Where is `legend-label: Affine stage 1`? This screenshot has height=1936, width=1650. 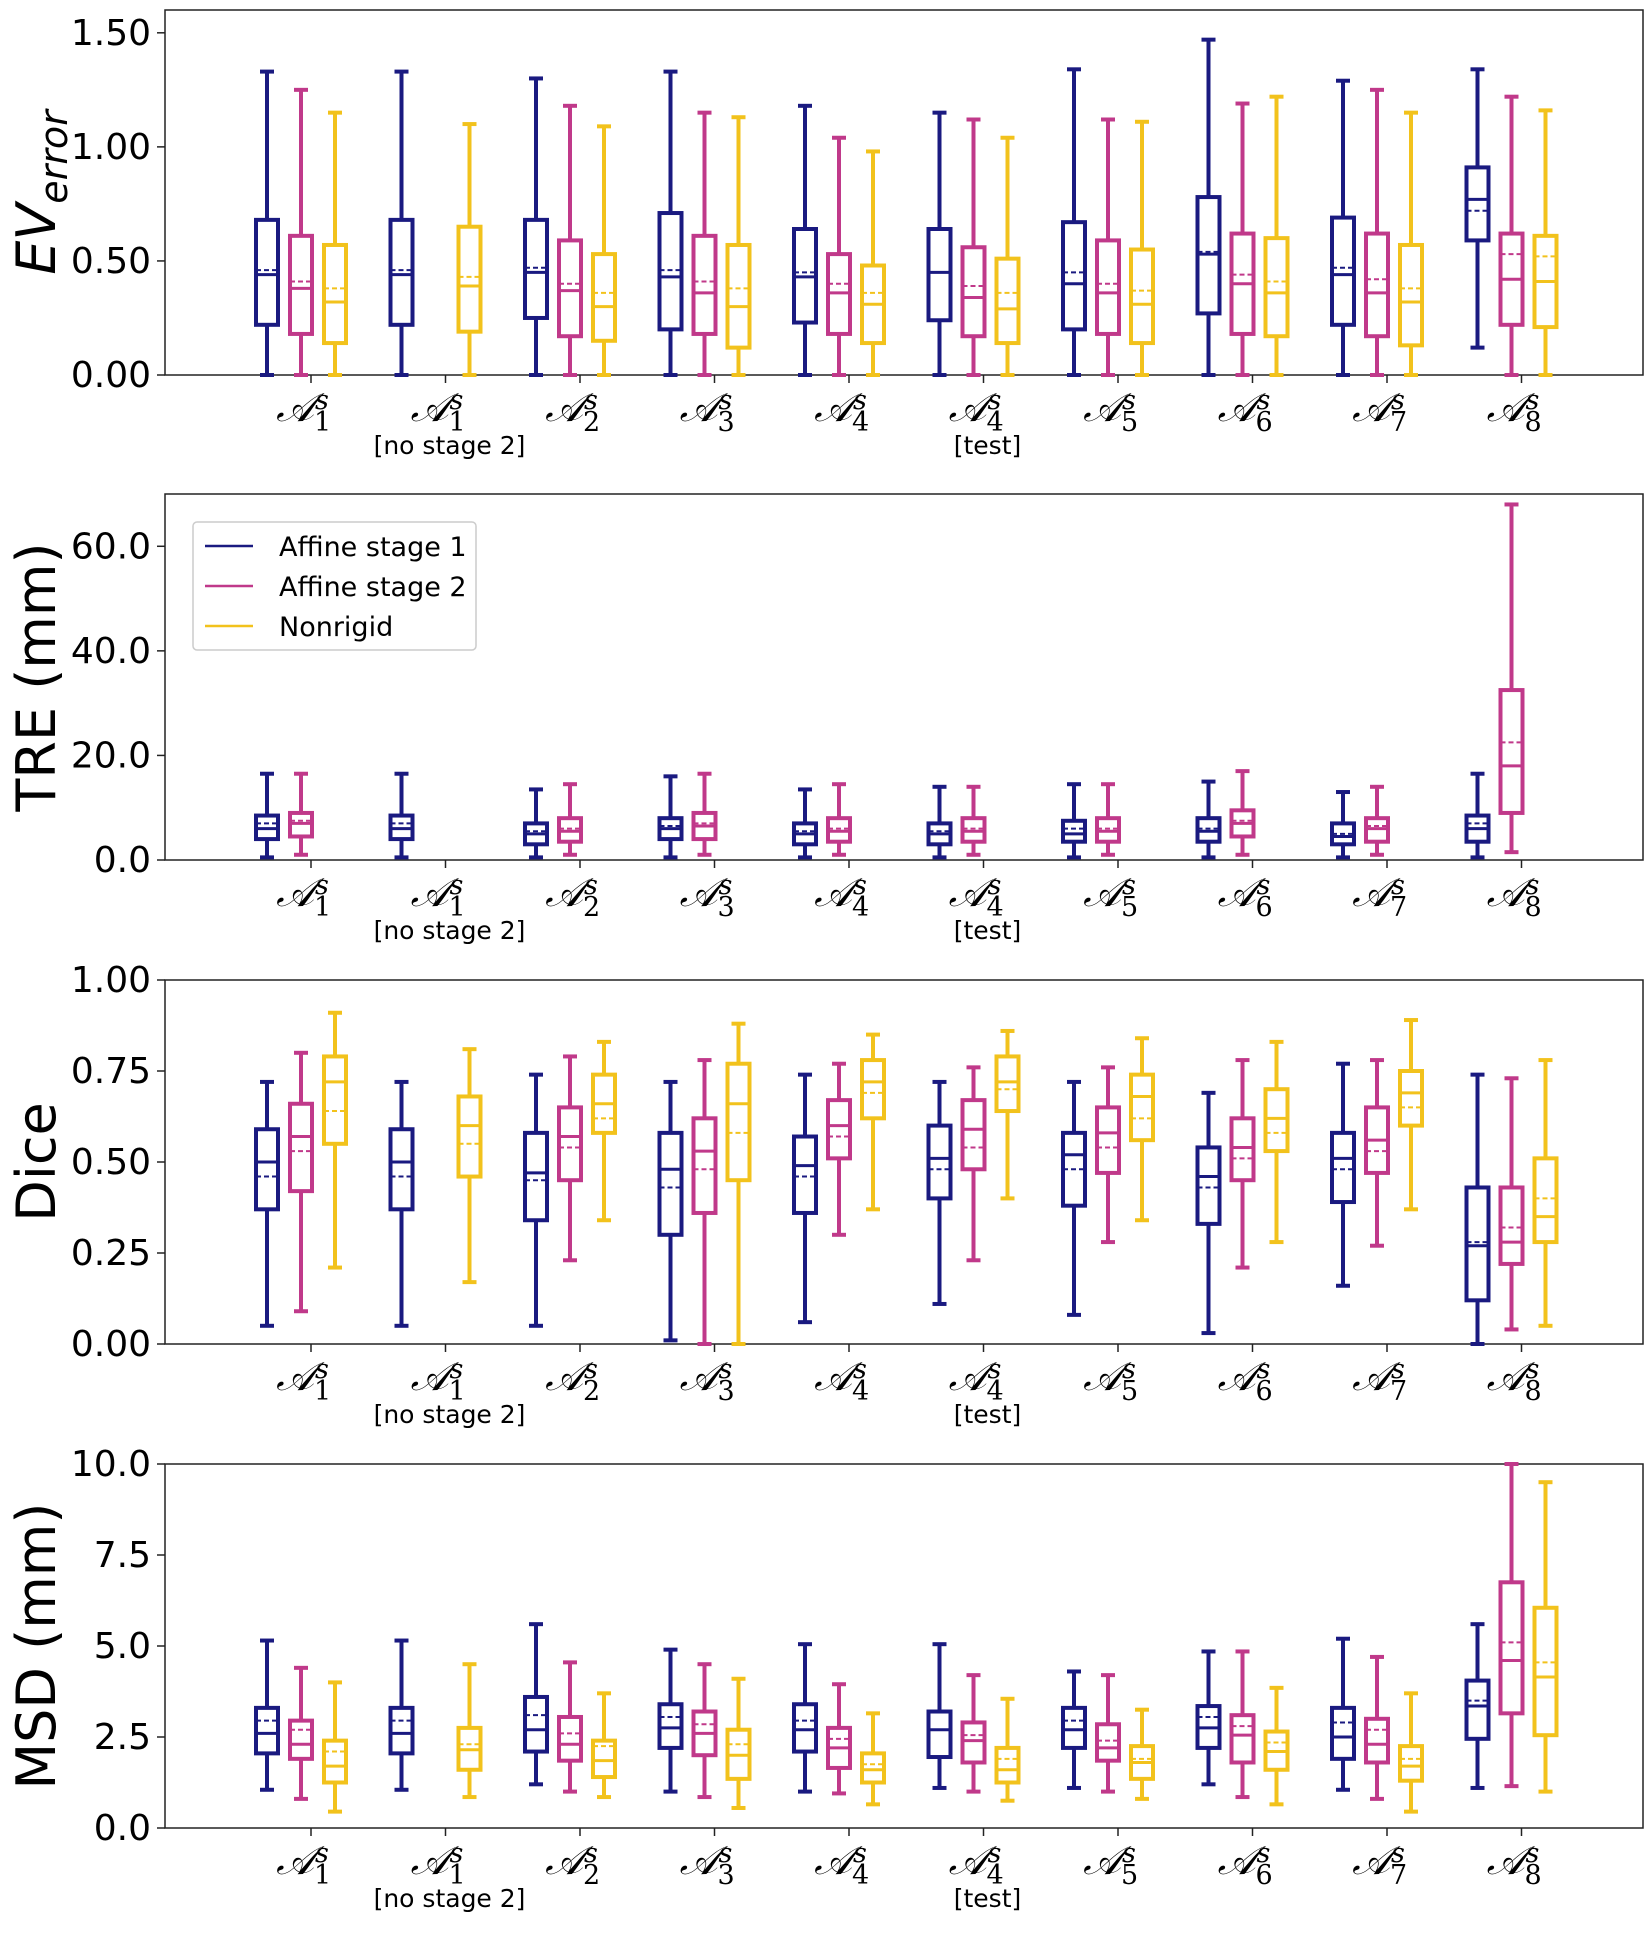
legend-label: Affine stage 1 is located at coordinates (373, 547).